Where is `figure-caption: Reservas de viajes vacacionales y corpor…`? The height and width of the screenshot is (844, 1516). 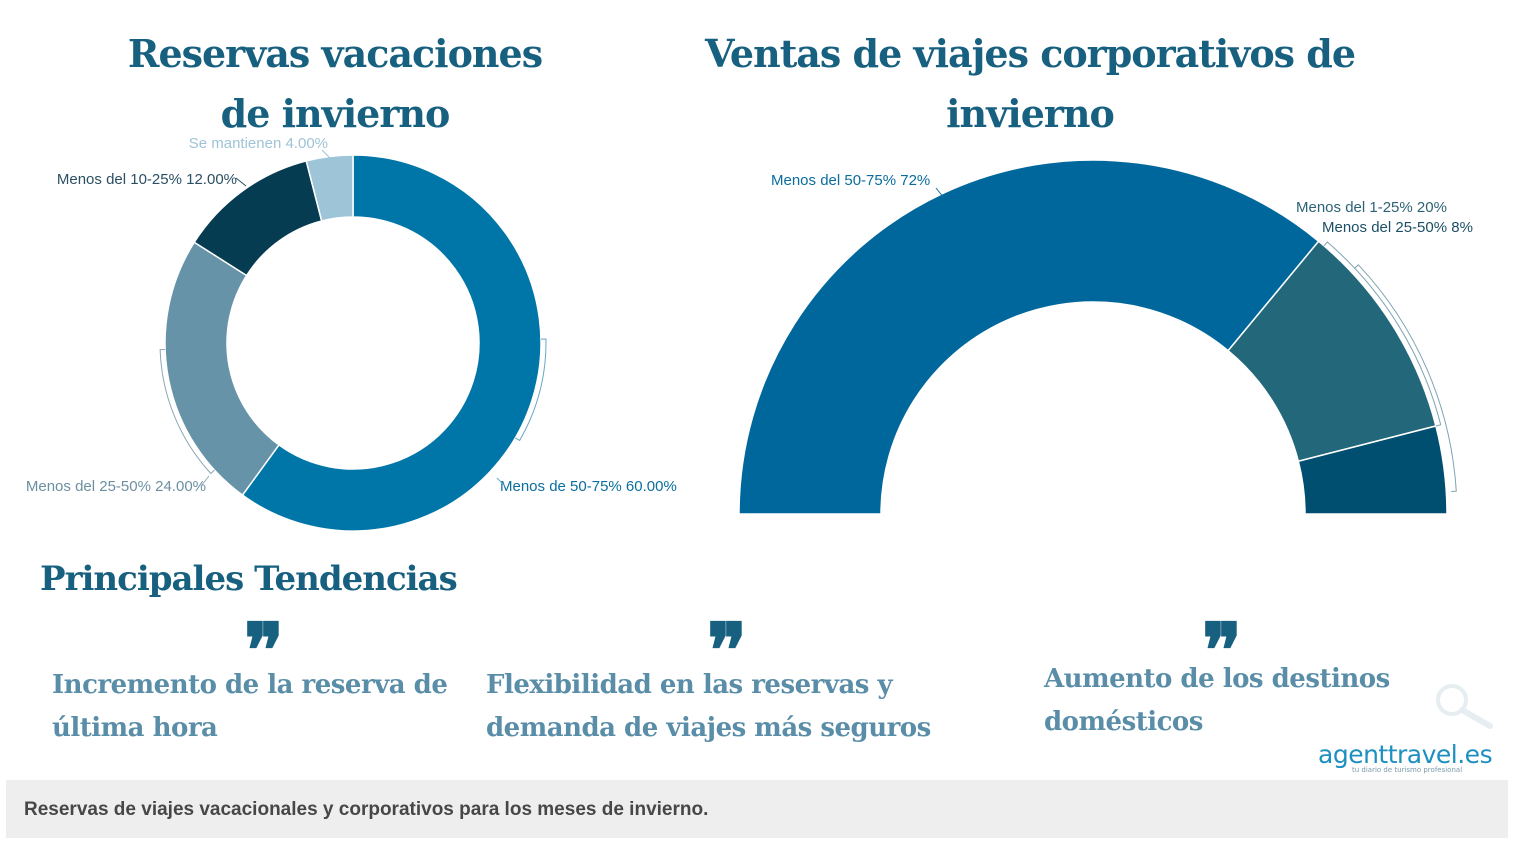 figure-caption: Reservas de viajes vacacionales y corpor… is located at coordinates (366, 809).